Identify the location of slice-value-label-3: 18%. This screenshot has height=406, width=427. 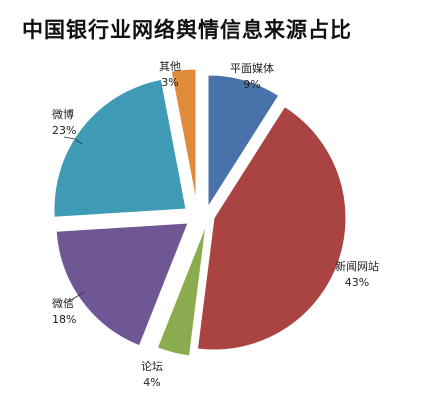
(64, 319).